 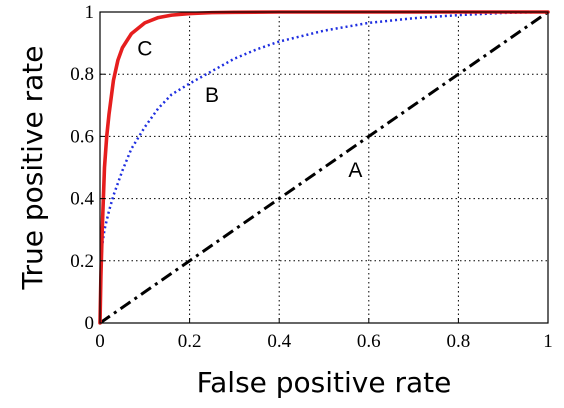 What do you see at coordinates (190, 341) in the screenshot?
I see `x-tick-label: 0.2` at bounding box center [190, 341].